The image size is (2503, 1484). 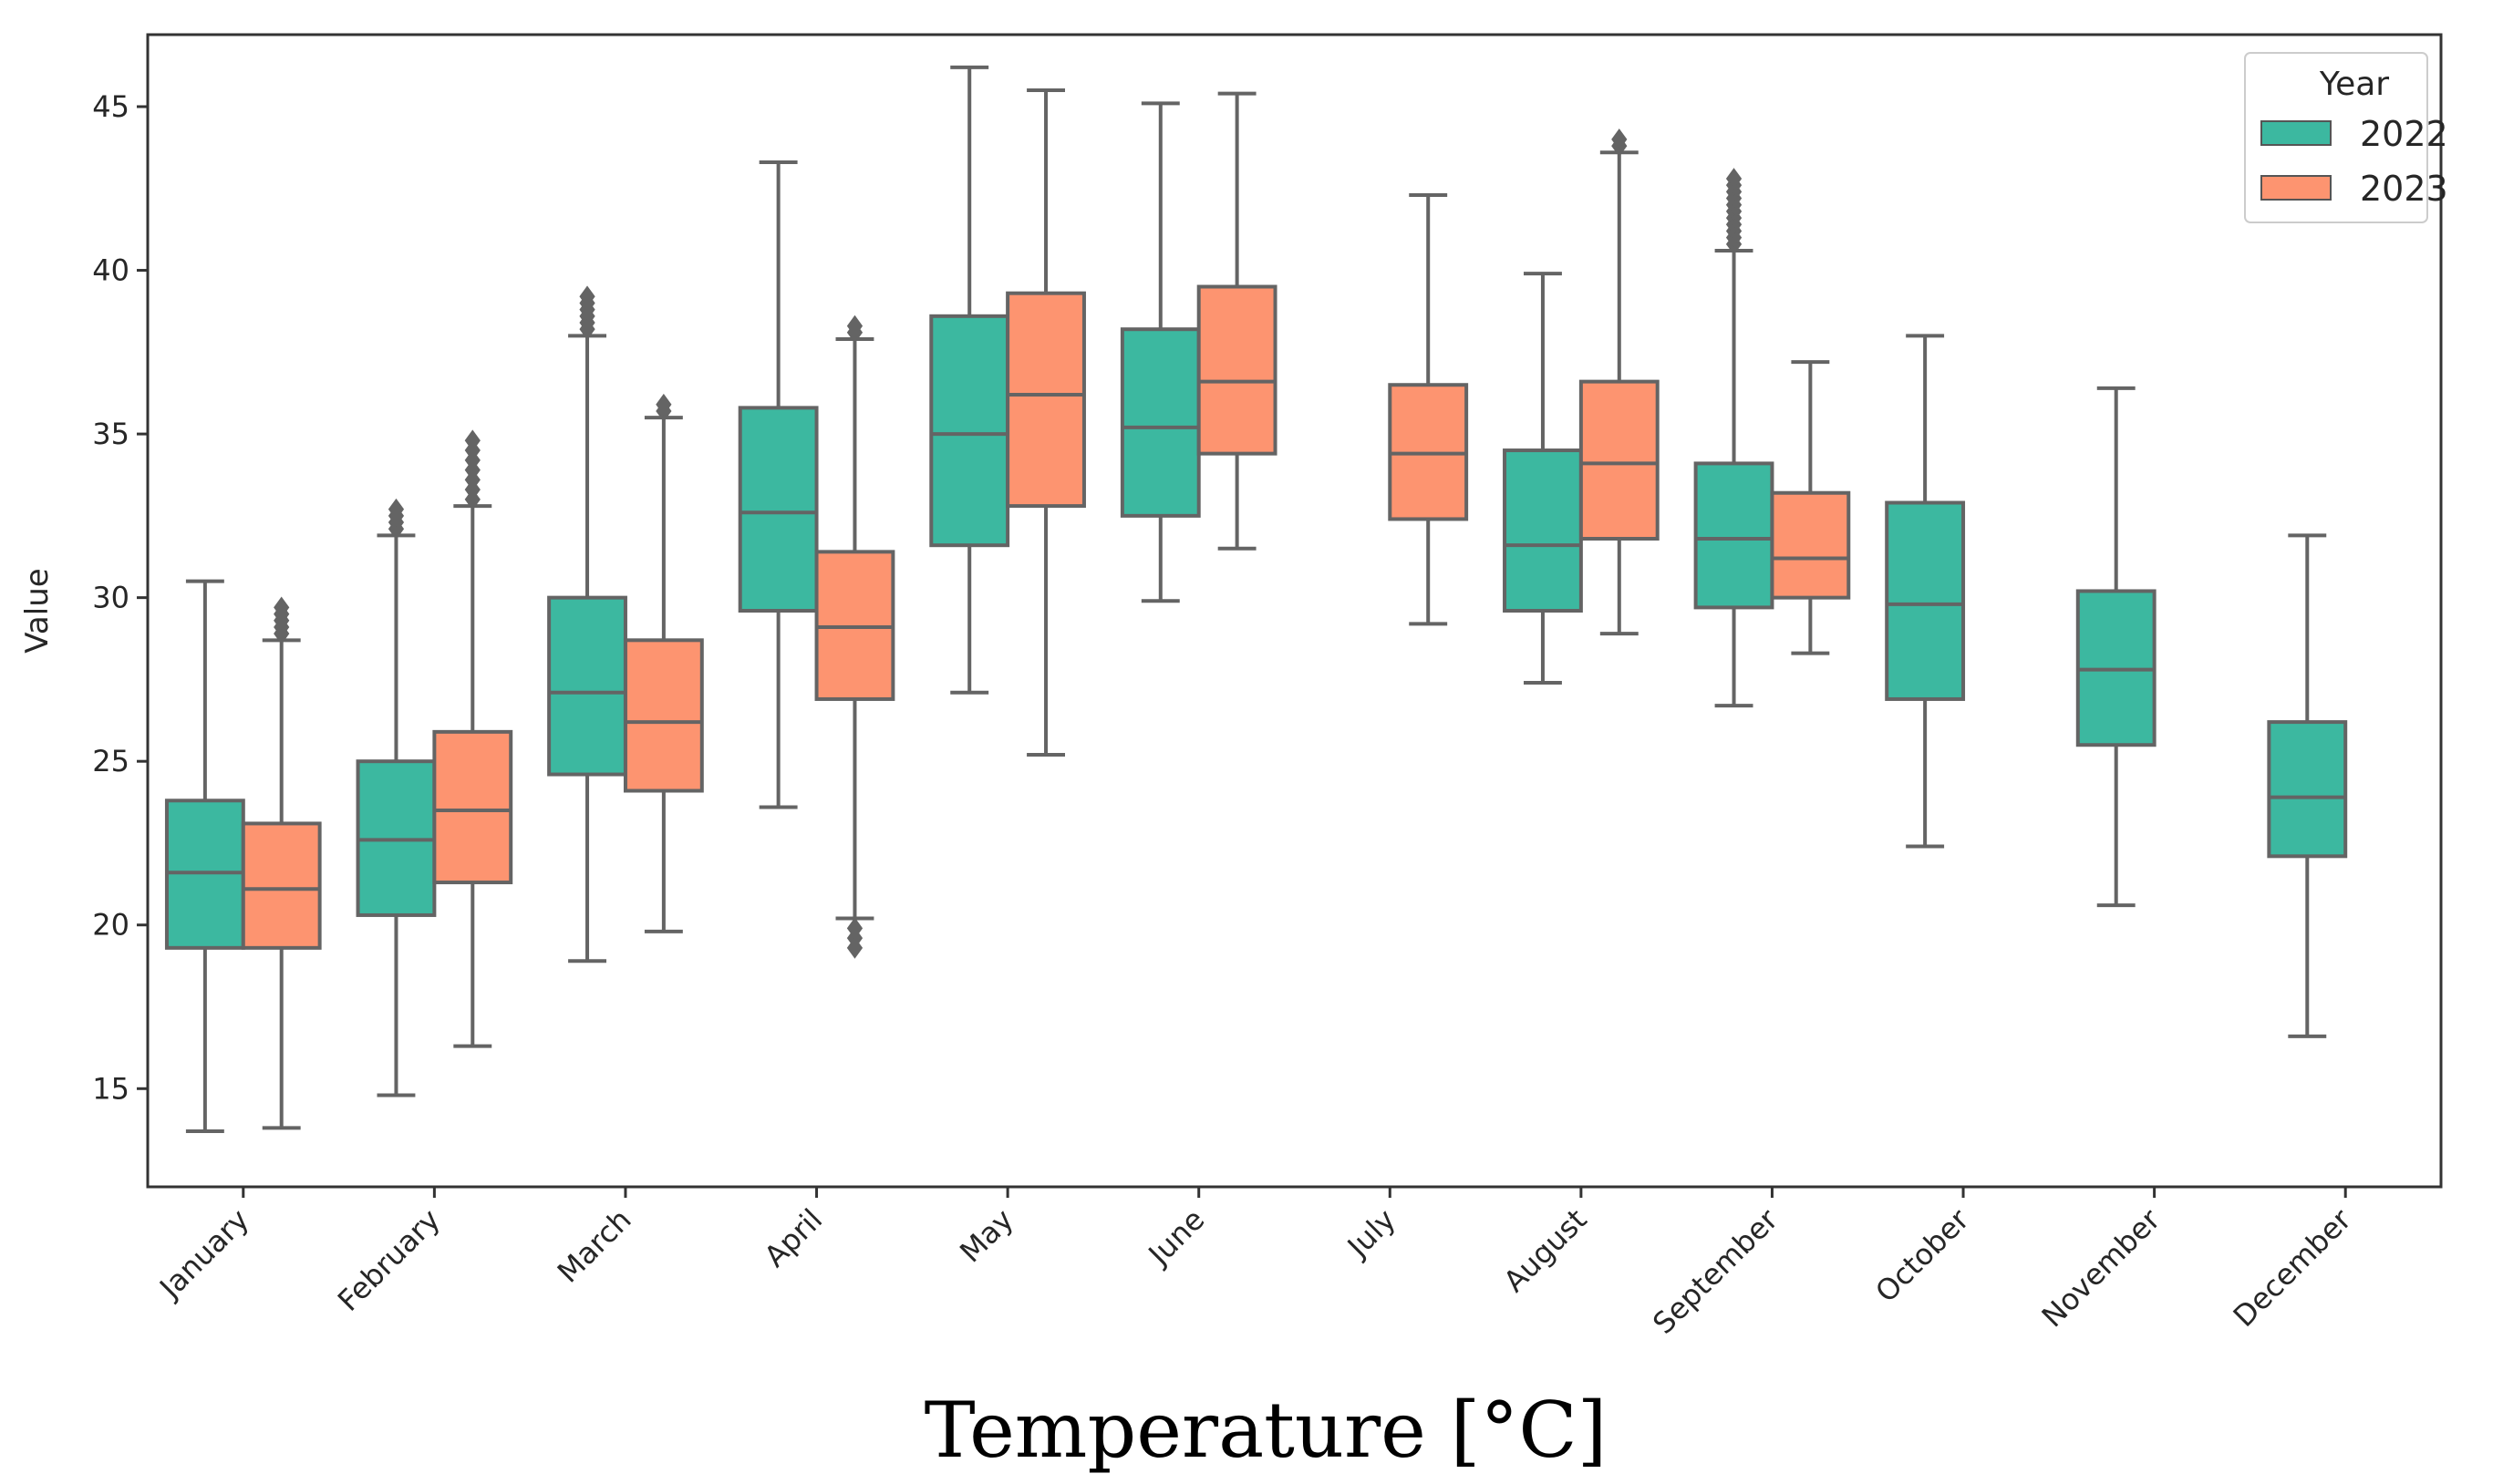 I want to click on box-2022-november, so click(x=2116, y=647).